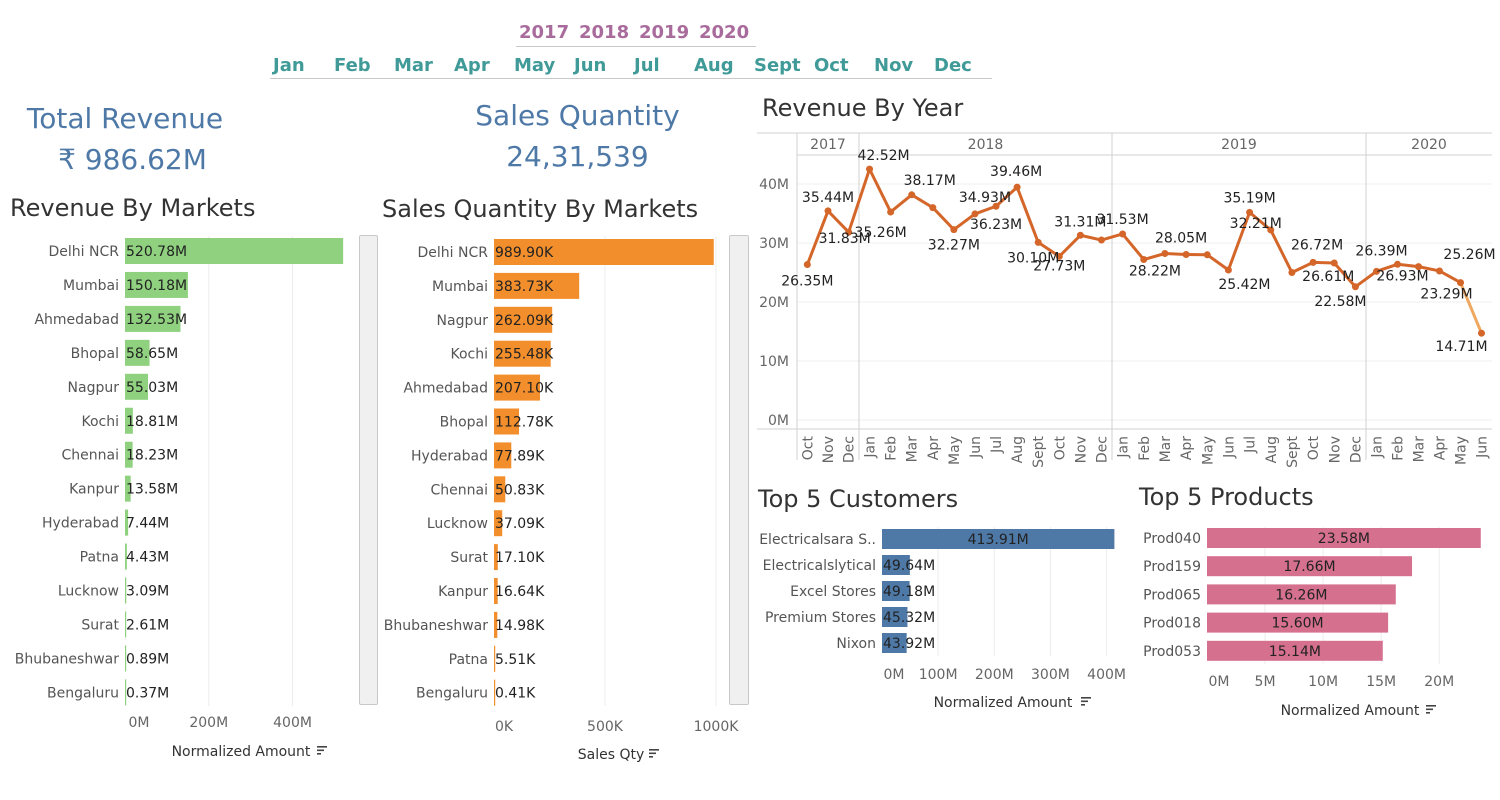  What do you see at coordinates (724, 32) in the screenshot?
I see `year-filter-2020: 2020` at bounding box center [724, 32].